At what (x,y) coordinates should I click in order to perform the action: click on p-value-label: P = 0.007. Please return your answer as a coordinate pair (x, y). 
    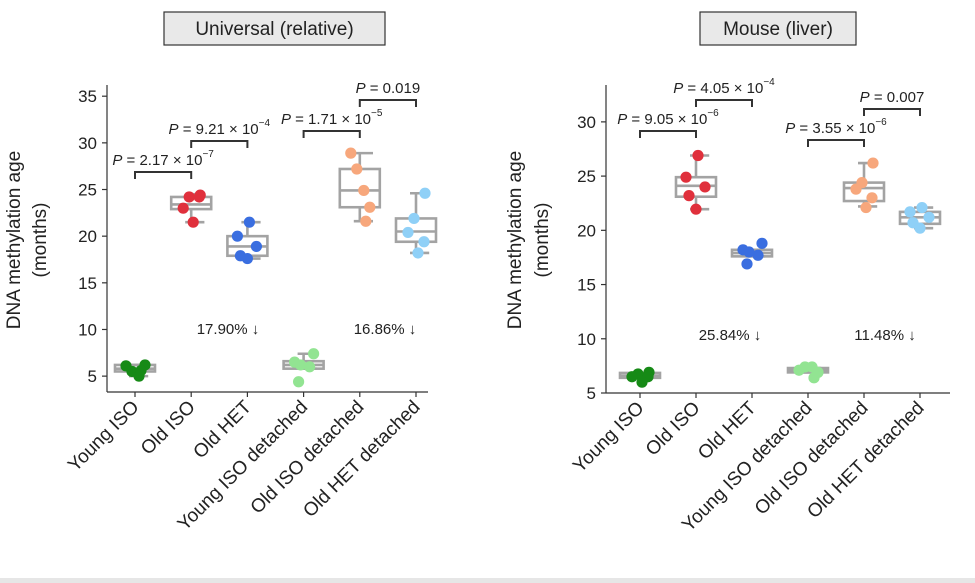
    Looking at the image, I should click on (892, 97).